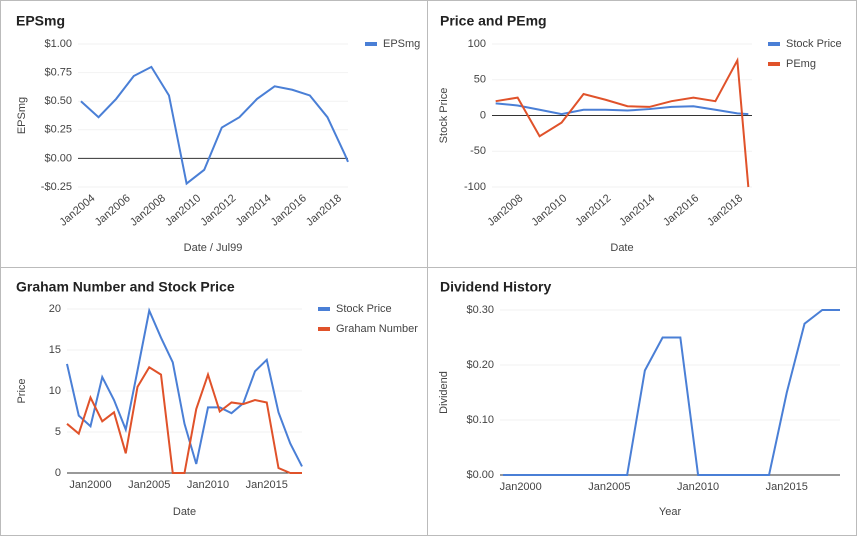 This screenshot has height=536, width=857. What do you see at coordinates (55, 350) in the screenshot?
I see `y-tick-label: 15` at bounding box center [55, 350].